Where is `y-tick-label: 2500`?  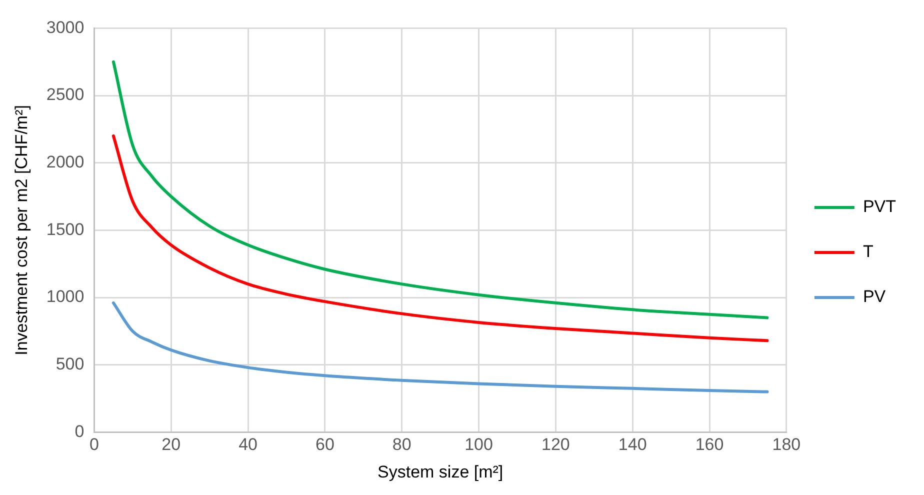 y-tick-label: 2500 is located at coordinates (65, 94).